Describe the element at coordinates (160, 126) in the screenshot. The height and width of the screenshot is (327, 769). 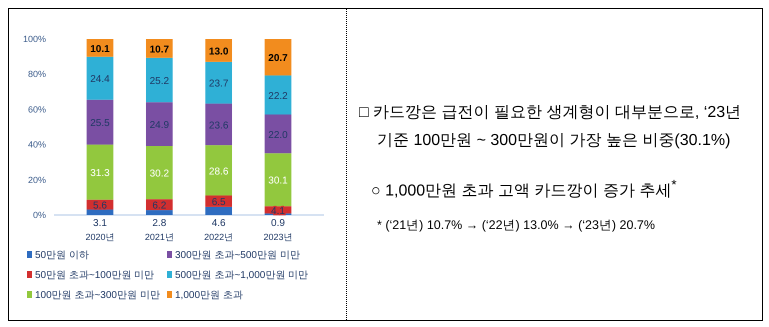
I see `data-label: 24.9` at that location.